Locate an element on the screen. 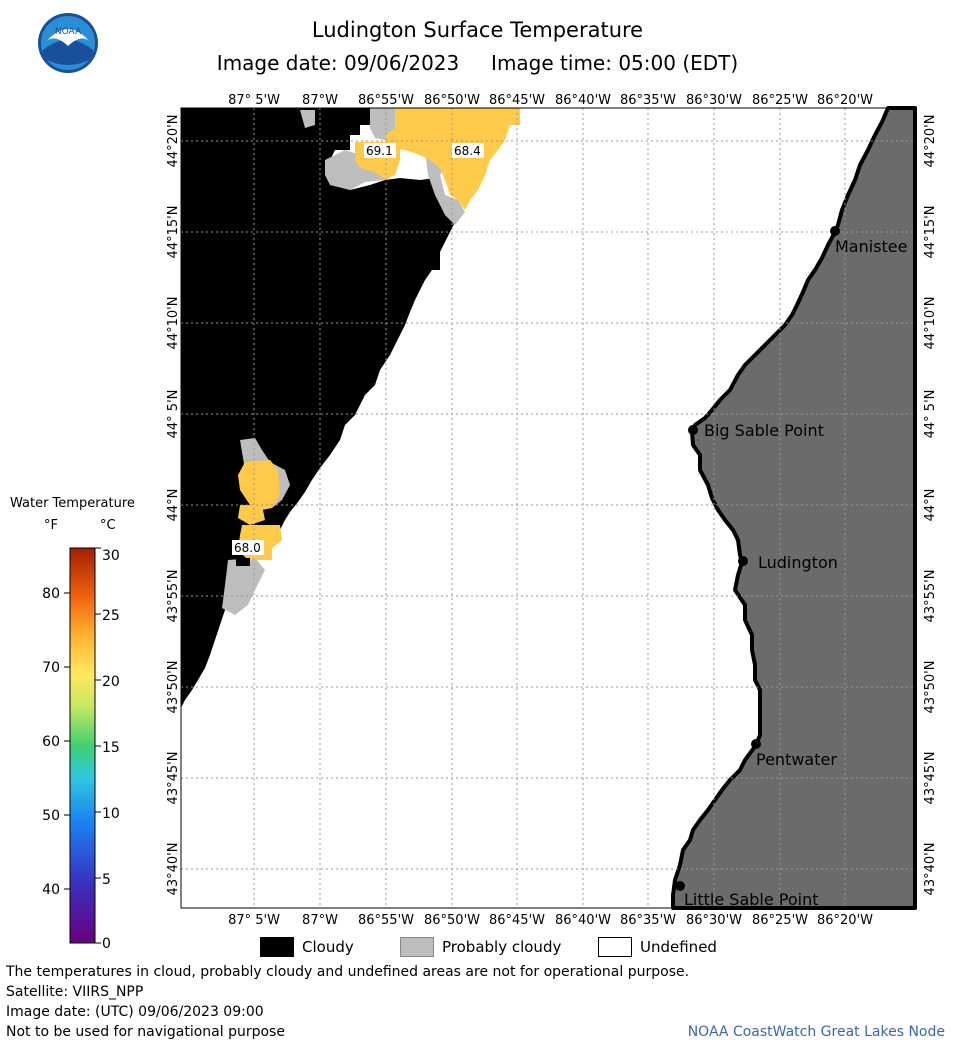 The width and height of the screenshot is (955, 1049). city-label-ludington: Ludington is located at coordinates (798, 562).